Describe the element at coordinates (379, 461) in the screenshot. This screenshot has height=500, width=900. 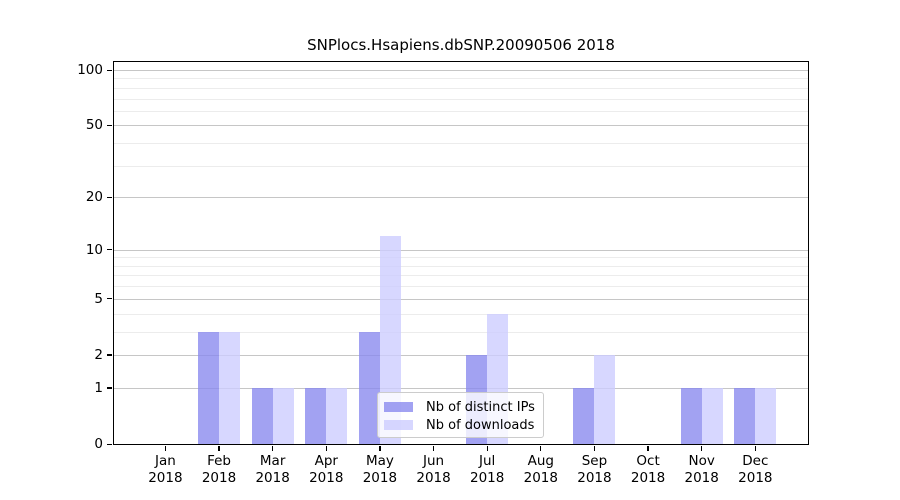
I see `x-axis-month-text: May` at that location.